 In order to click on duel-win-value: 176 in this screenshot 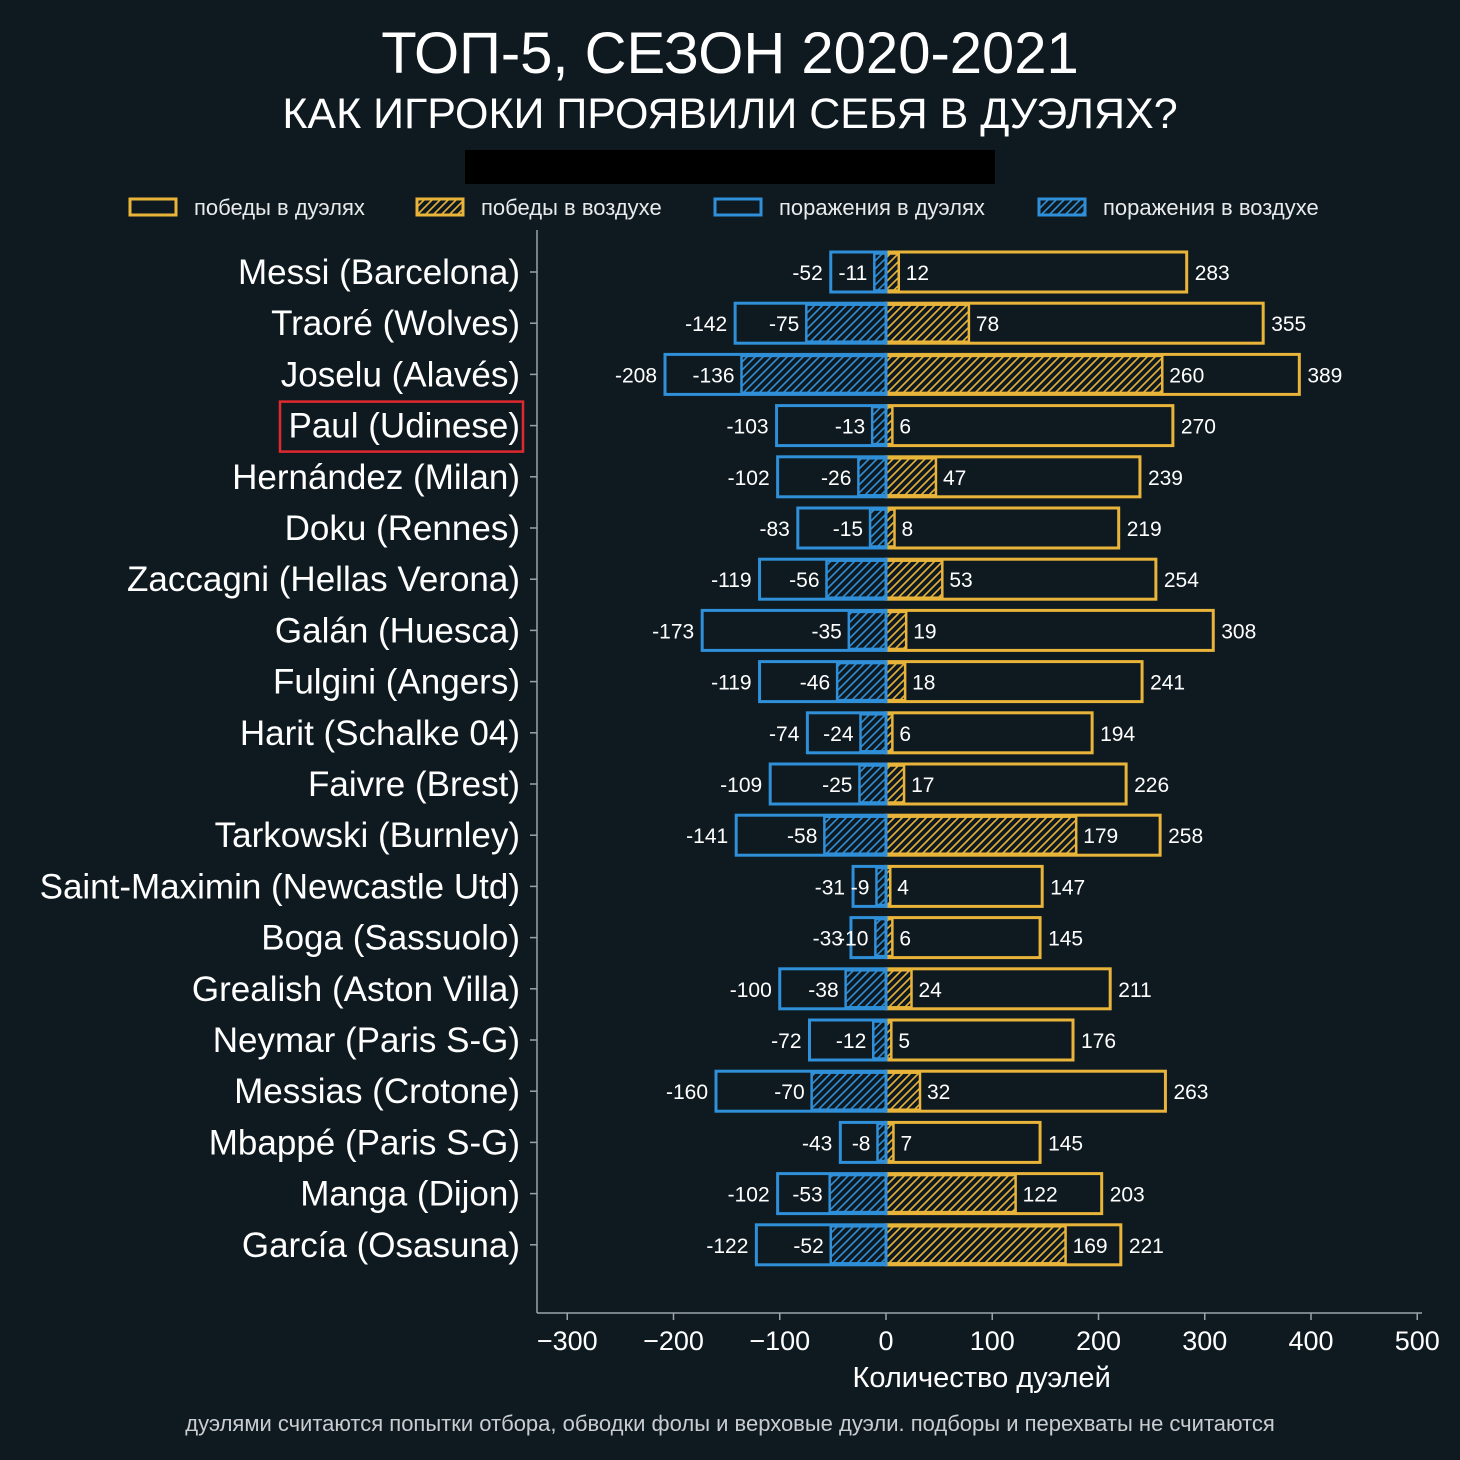, I will do `click(1098, 1041)`.